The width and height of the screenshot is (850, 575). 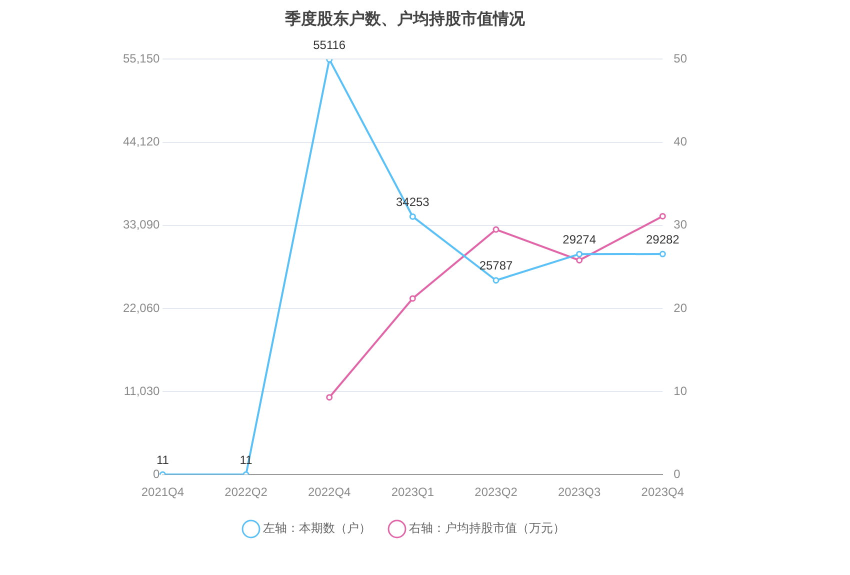 I want to click on y-tick-label: 0, so click(x=156, y=473).